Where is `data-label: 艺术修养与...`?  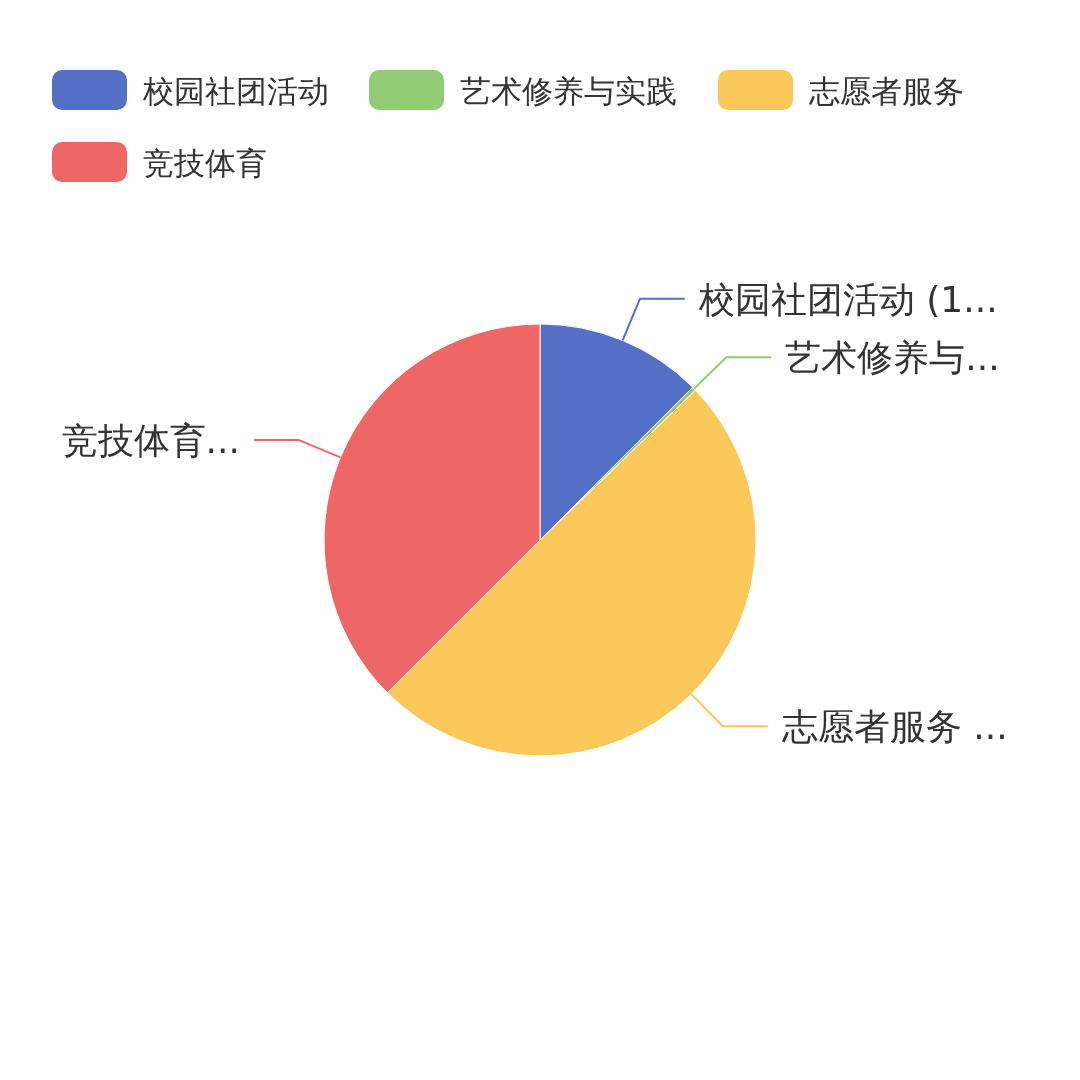
data-label: 艺术修养与... is located at coordinates (892, 358).